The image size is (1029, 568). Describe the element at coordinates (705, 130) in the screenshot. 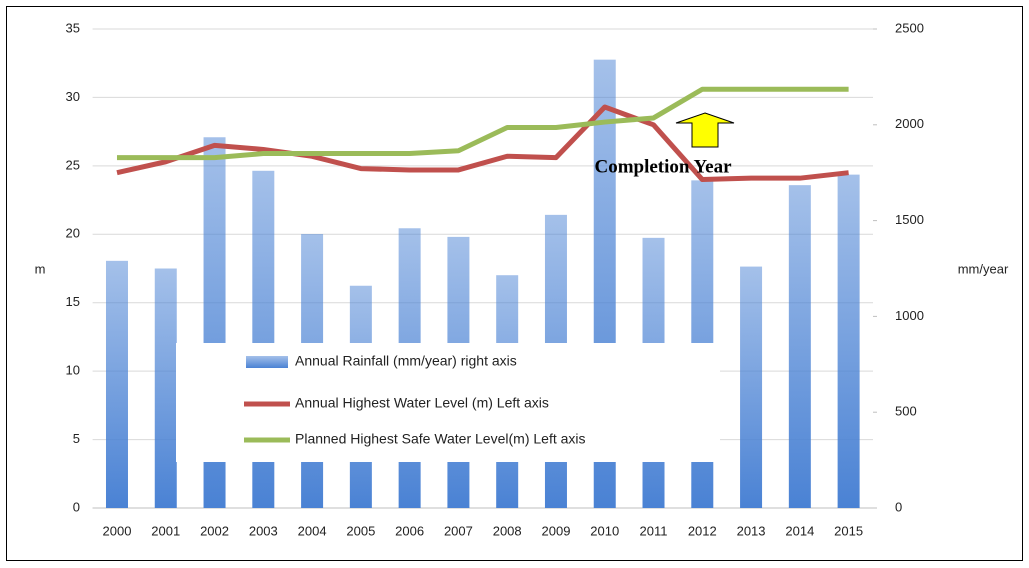

I see `annotation-arrow` at that location.